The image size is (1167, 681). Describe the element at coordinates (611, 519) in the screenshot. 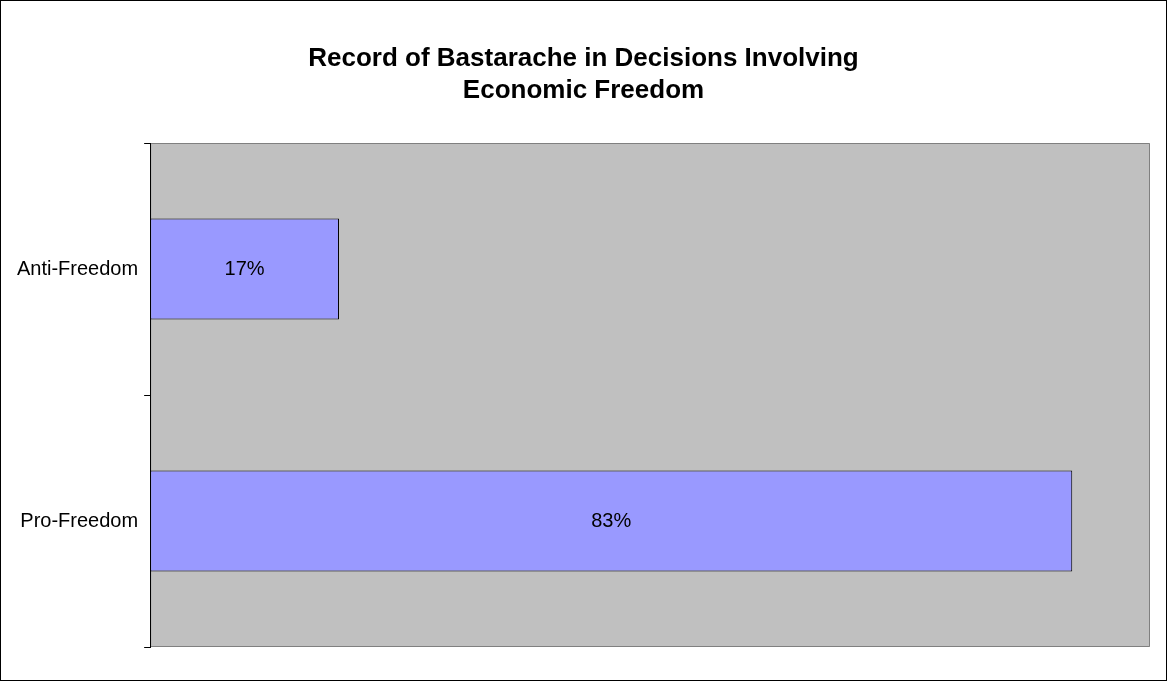

I see `data-label: 83%` at that location.